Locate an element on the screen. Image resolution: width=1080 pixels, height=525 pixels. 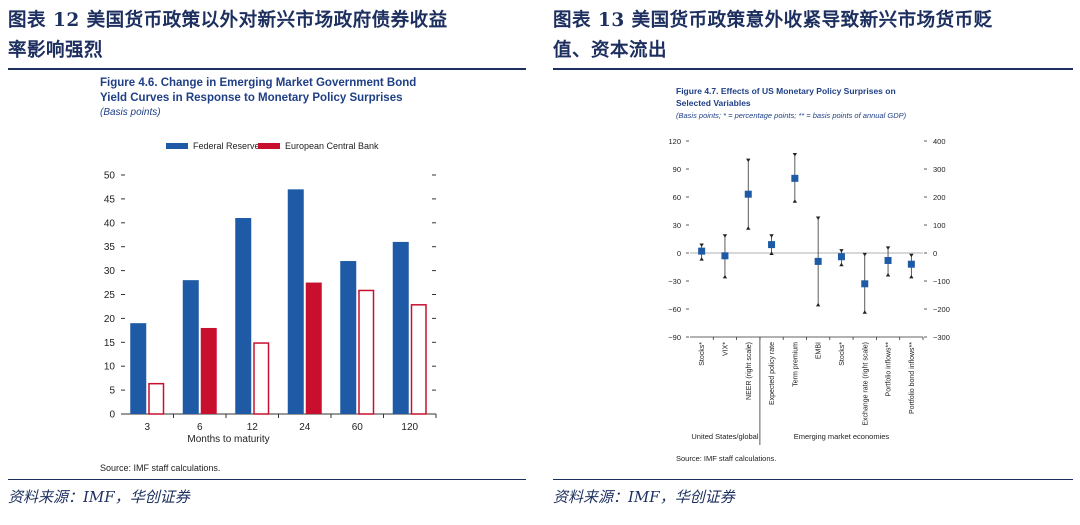
x-tick-label: 120 is located at coordinates (409, 427).